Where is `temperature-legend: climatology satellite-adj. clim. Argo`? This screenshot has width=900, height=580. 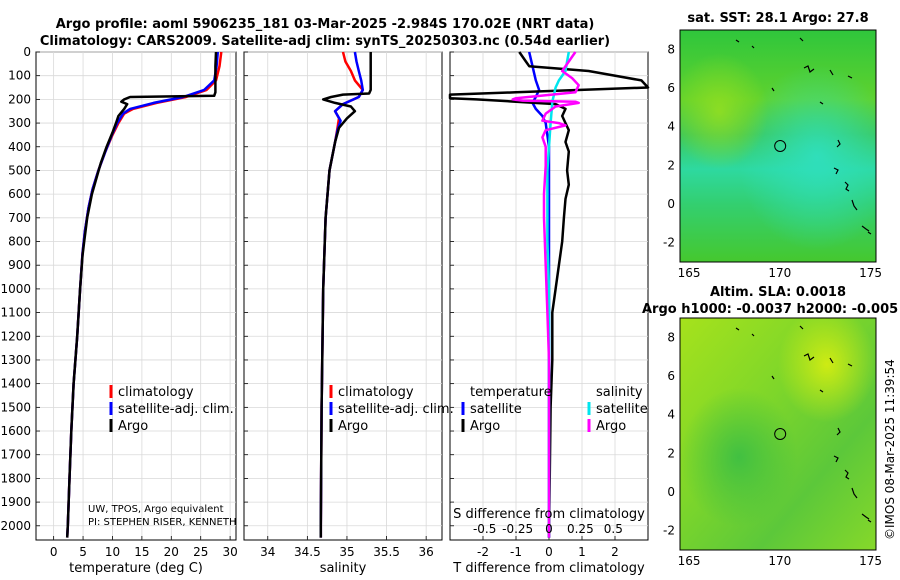 temperature-legend: climatology satellite-adj. clim. Argo is located at coordinates (171, 409).